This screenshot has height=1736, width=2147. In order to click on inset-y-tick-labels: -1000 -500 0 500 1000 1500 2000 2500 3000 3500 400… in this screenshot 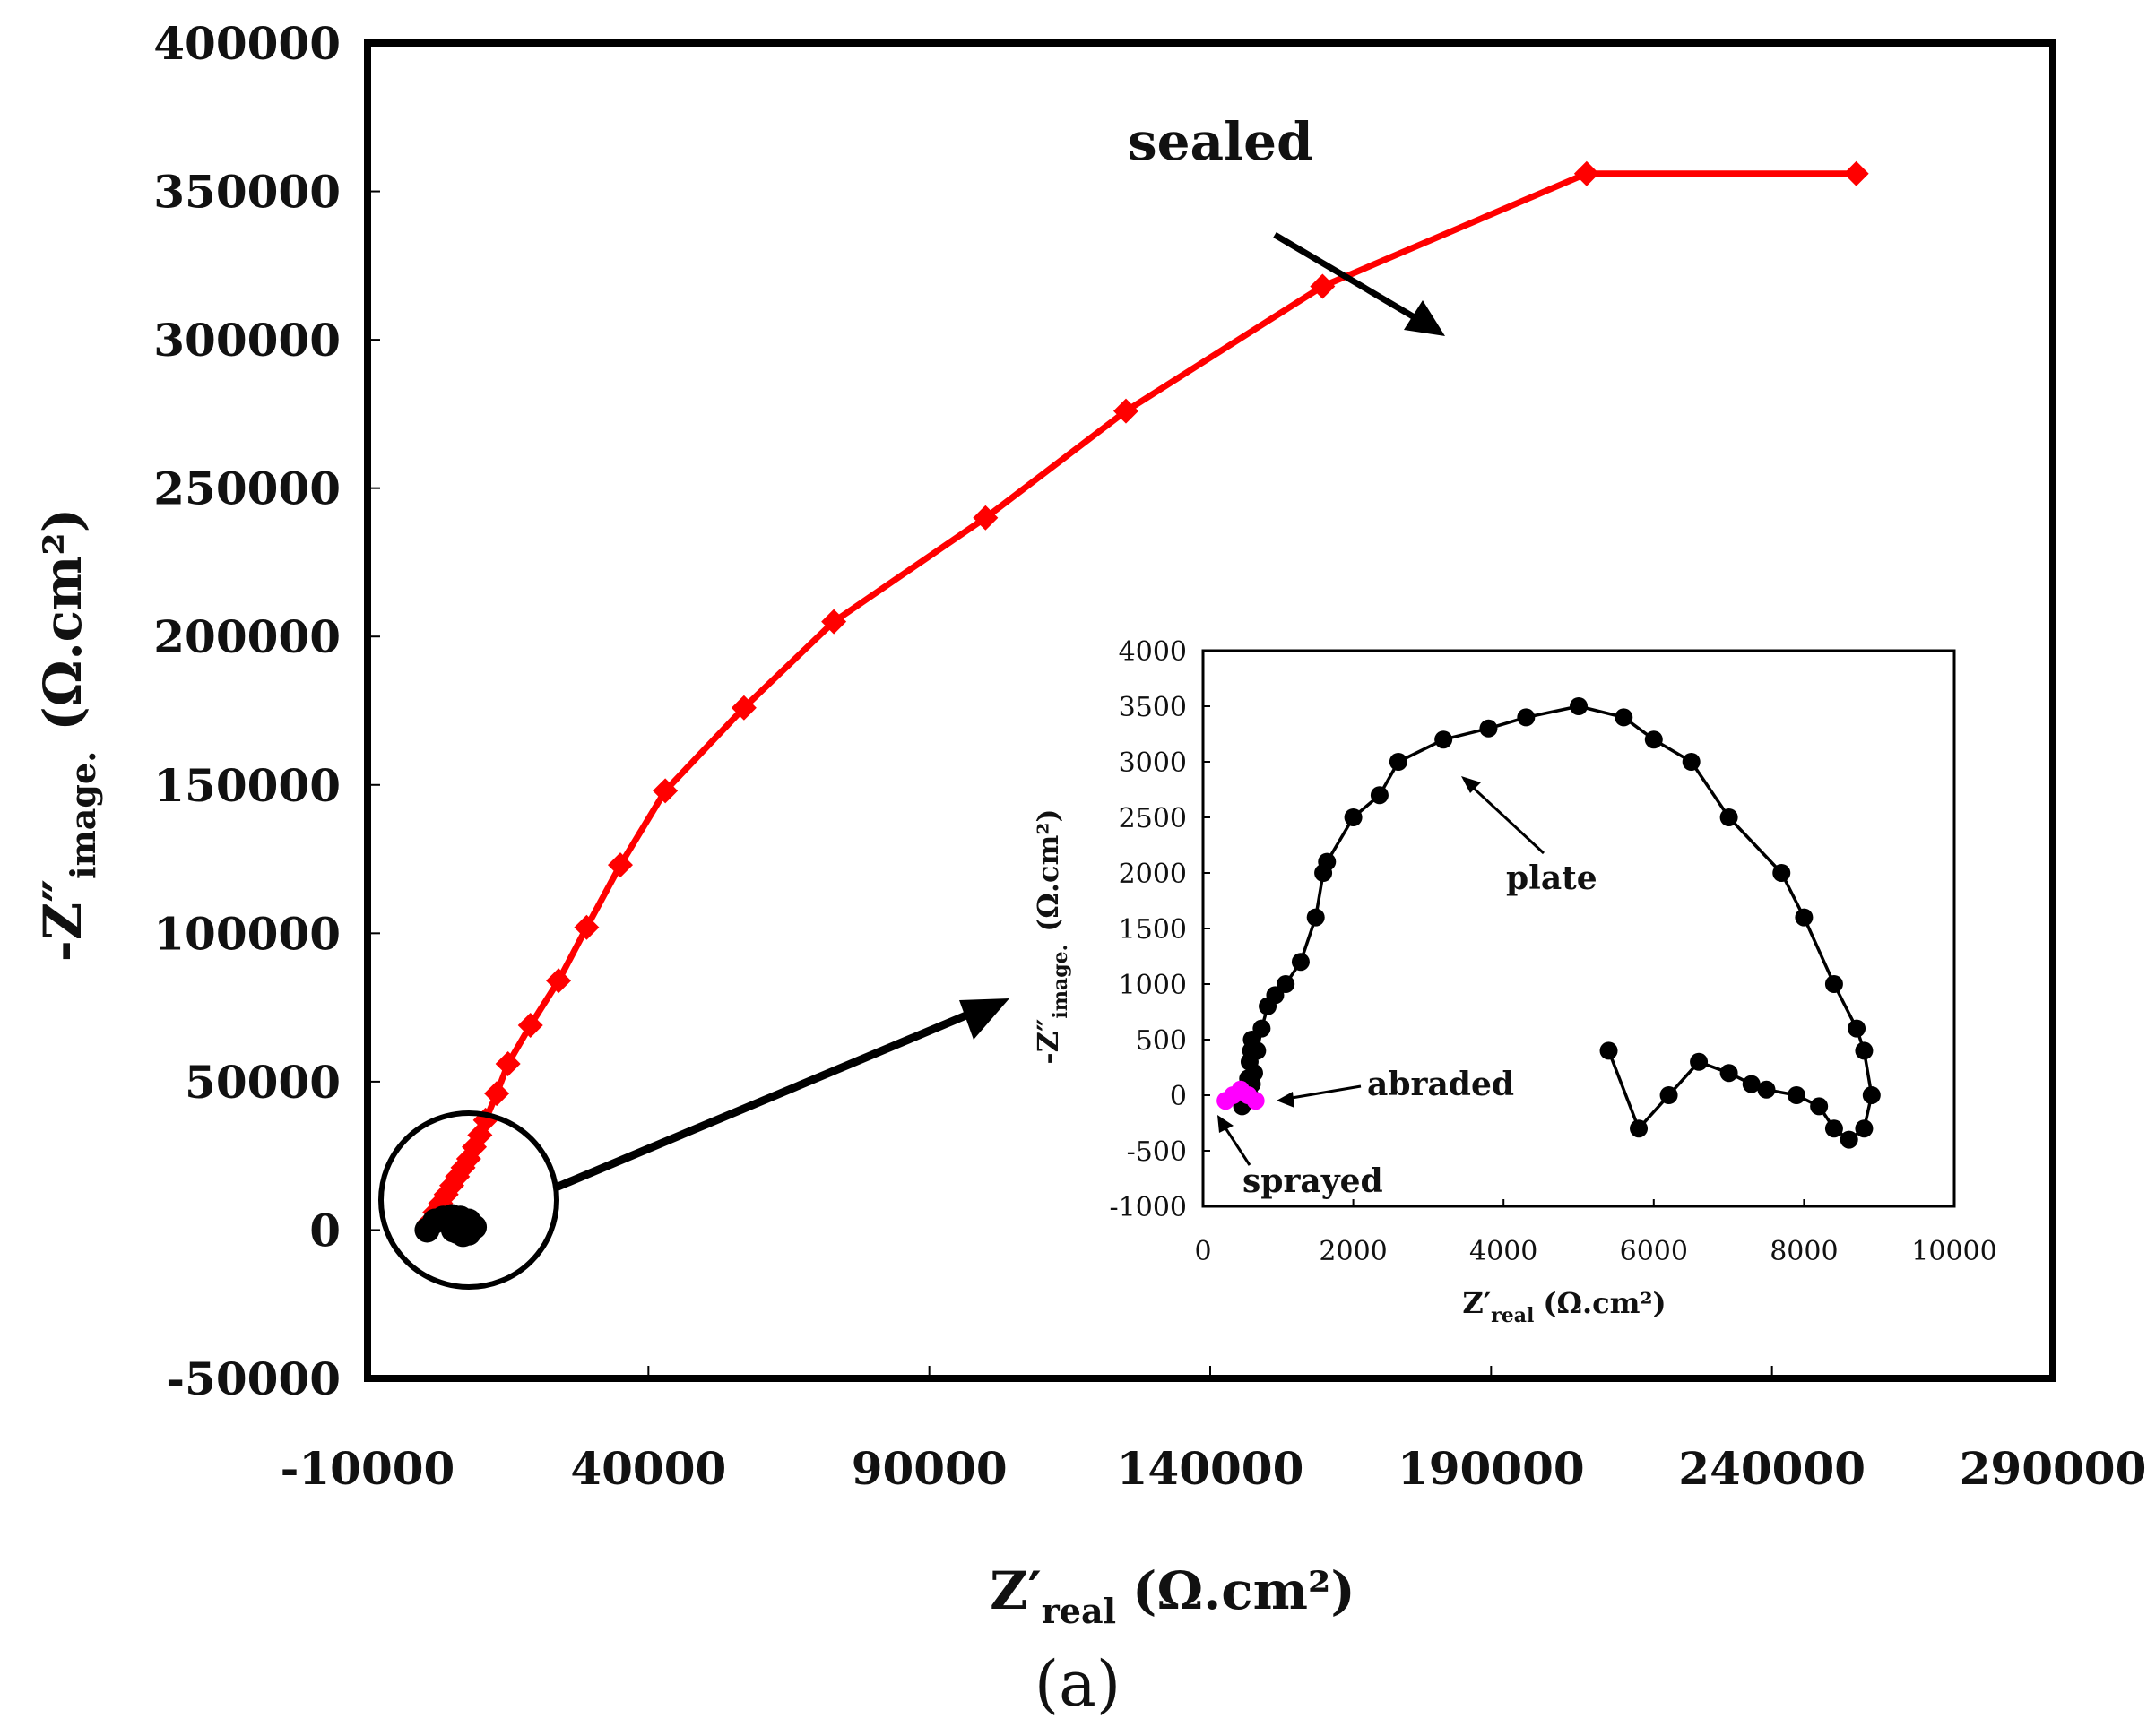, I will do `click(1149, 929)`.